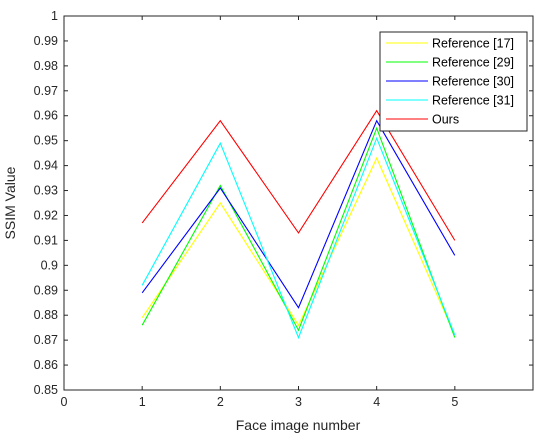 This screenshot has height=444, width=550. What do you see at coordinates (46, 166) in the screenshot?
I see `y-tick-label: 0.94` at bounding box center [46, 166].